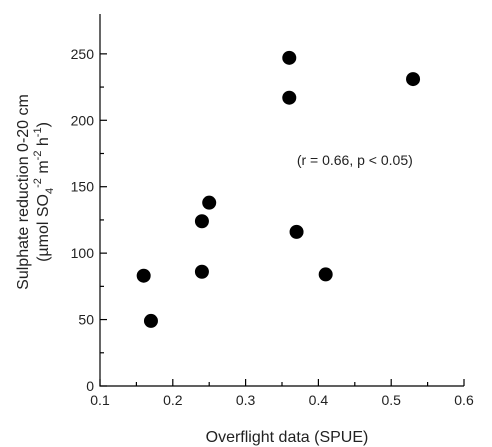 The width and height of the screenshot is (492, 447). Describe the element at coordinates (173, 400) in the screenshot. I see `x-tick-label: 0.2` at that location.